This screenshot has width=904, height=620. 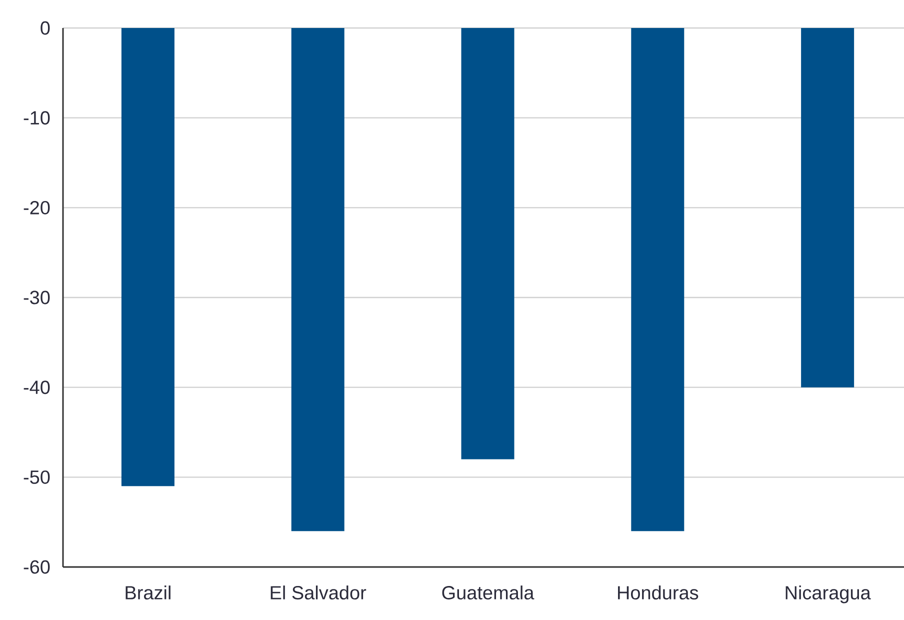 I want to click on y-tick-label: -10, so click(x=37, y=118).